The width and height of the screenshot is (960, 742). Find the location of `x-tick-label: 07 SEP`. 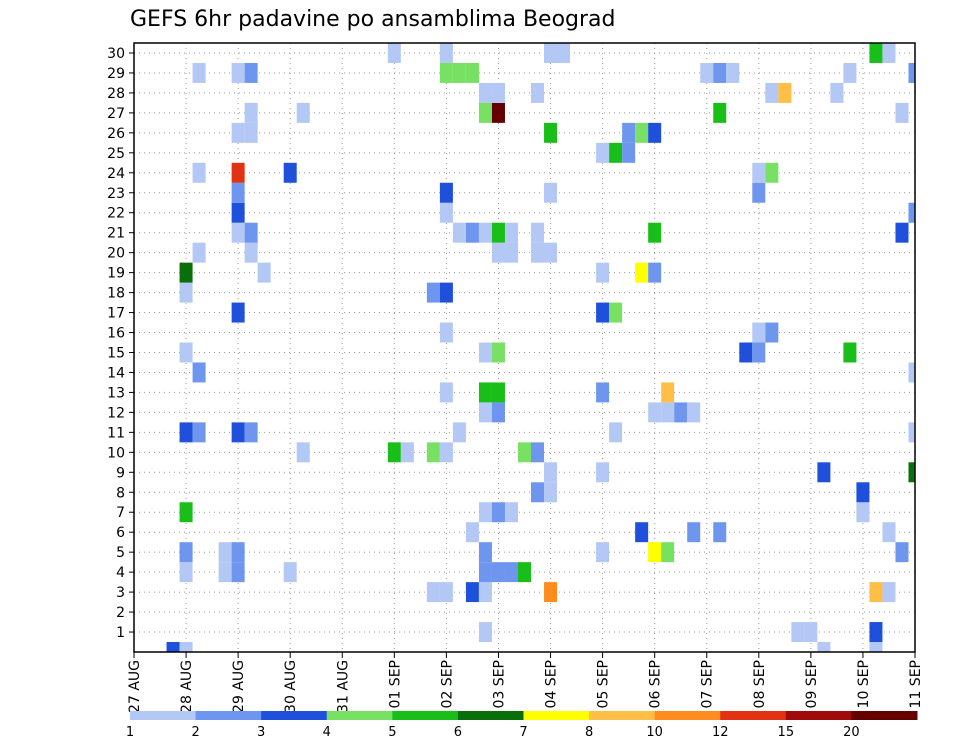

x-tick-label: 07 SEP is located at coordinates (708, 684).